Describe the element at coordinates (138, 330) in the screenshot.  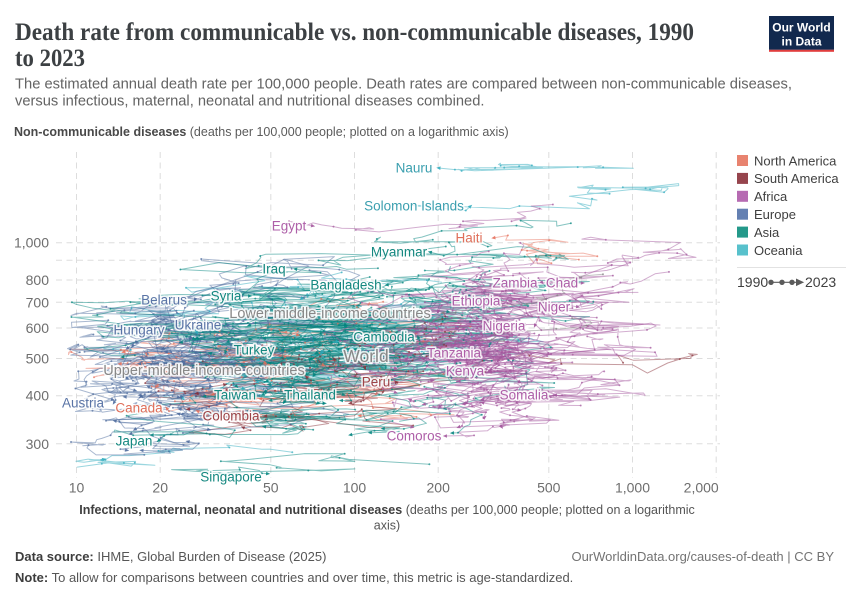
I see `svg-text: Hungary` at that location.